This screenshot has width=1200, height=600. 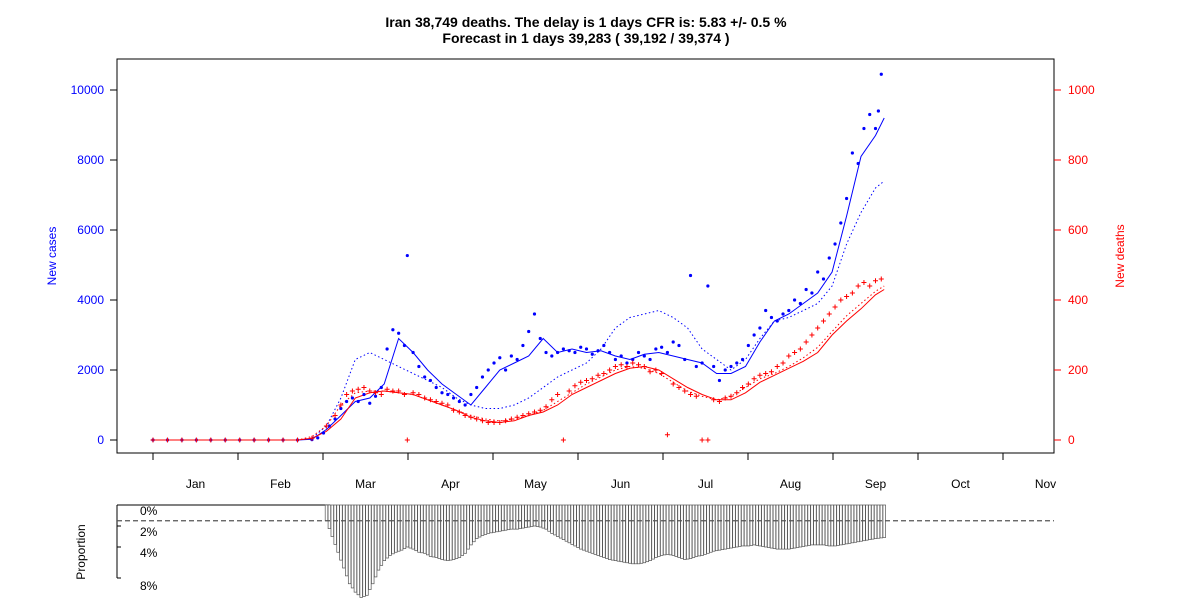 What do you see at coordinates (1120, 255) in the screenshot?
I see `y-right-axis-label: New deaths` at bounding box center [1120, 255].